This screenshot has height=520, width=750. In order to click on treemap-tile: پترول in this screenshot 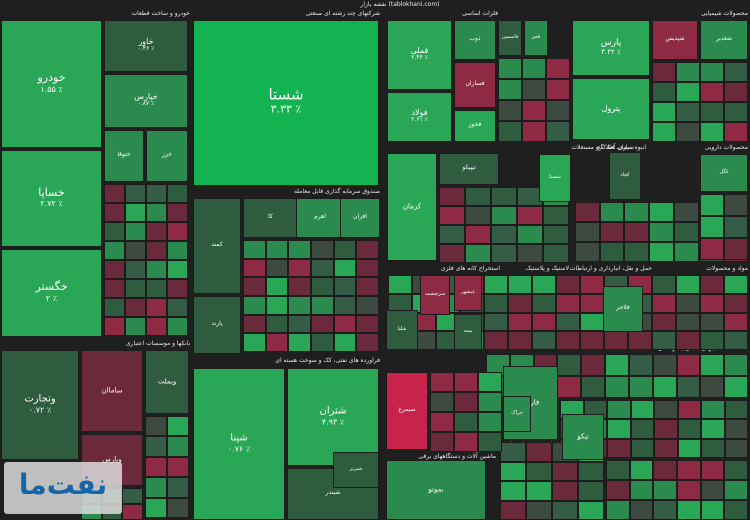, I will do `click(611, 109)`.